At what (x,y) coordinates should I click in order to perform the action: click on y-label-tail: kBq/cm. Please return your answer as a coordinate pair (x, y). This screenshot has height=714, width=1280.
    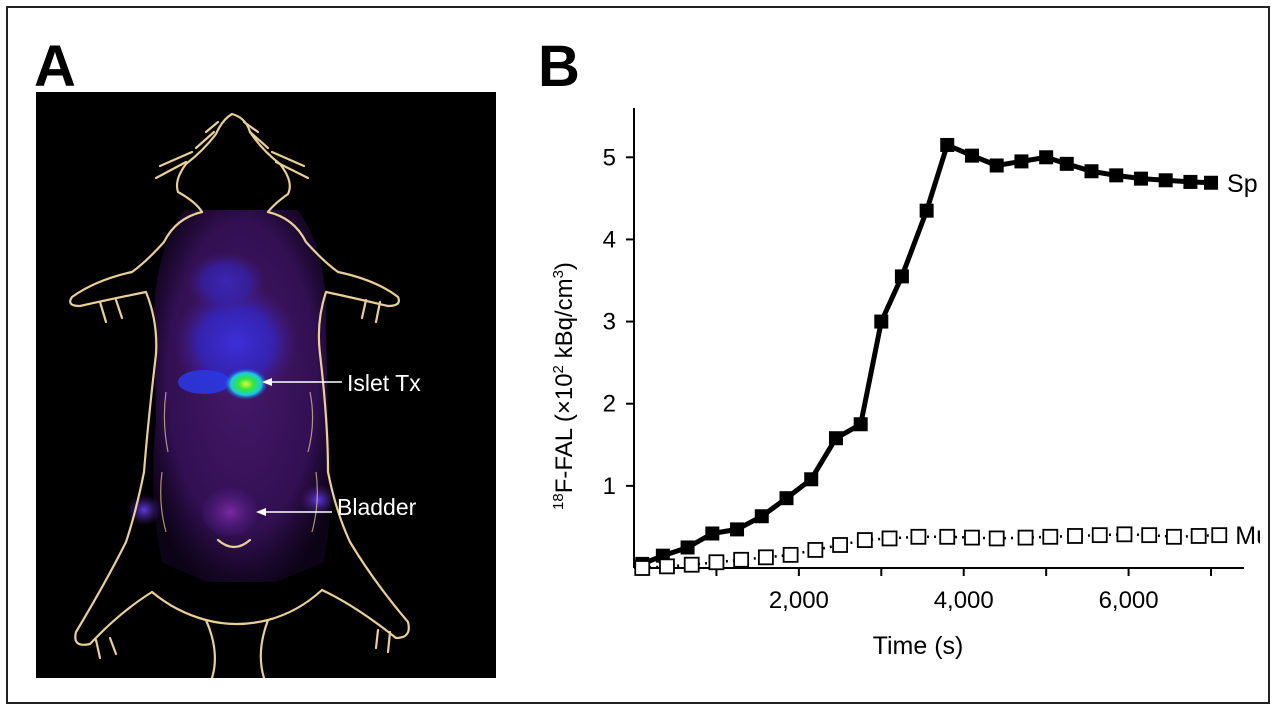
    Looking at the image, I should click on (564, 321).